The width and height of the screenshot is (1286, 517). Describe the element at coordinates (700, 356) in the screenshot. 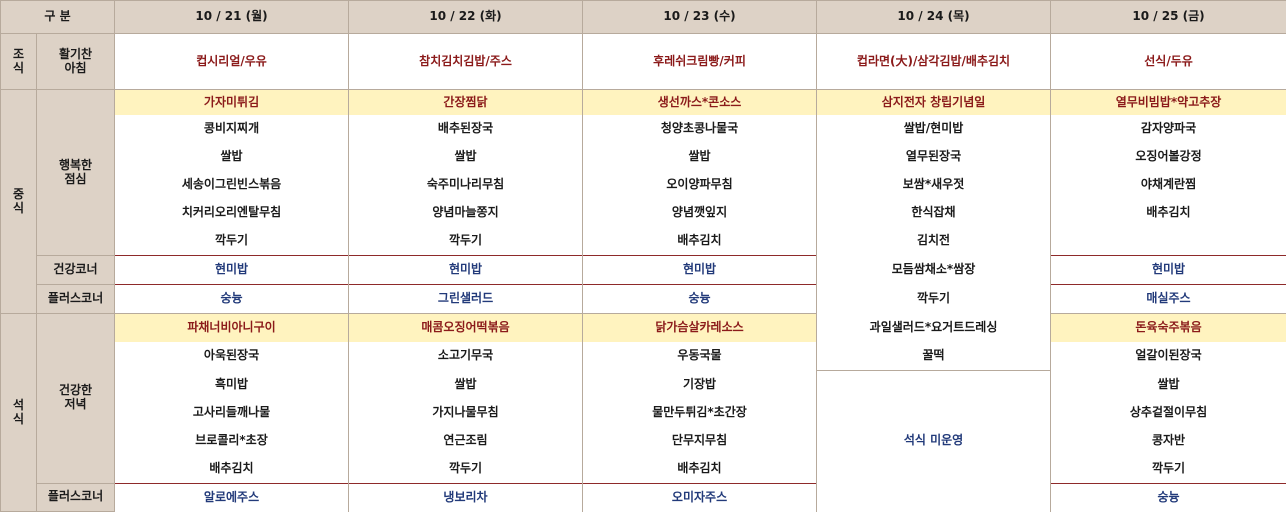

I see `dinner-item: 우동국물` at that location.